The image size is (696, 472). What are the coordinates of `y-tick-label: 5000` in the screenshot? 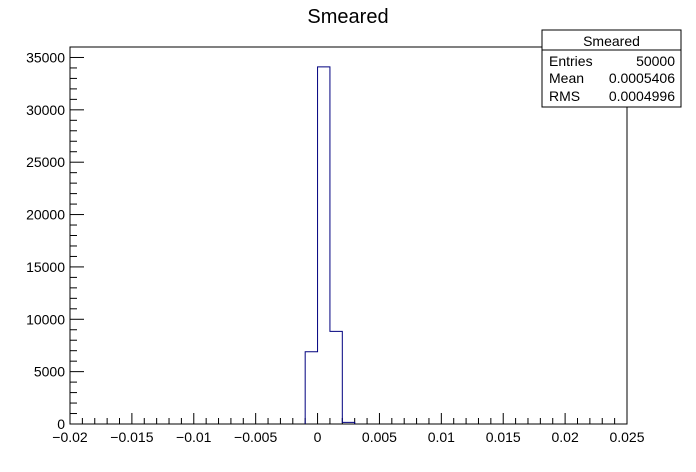 It's located at (49, 372).